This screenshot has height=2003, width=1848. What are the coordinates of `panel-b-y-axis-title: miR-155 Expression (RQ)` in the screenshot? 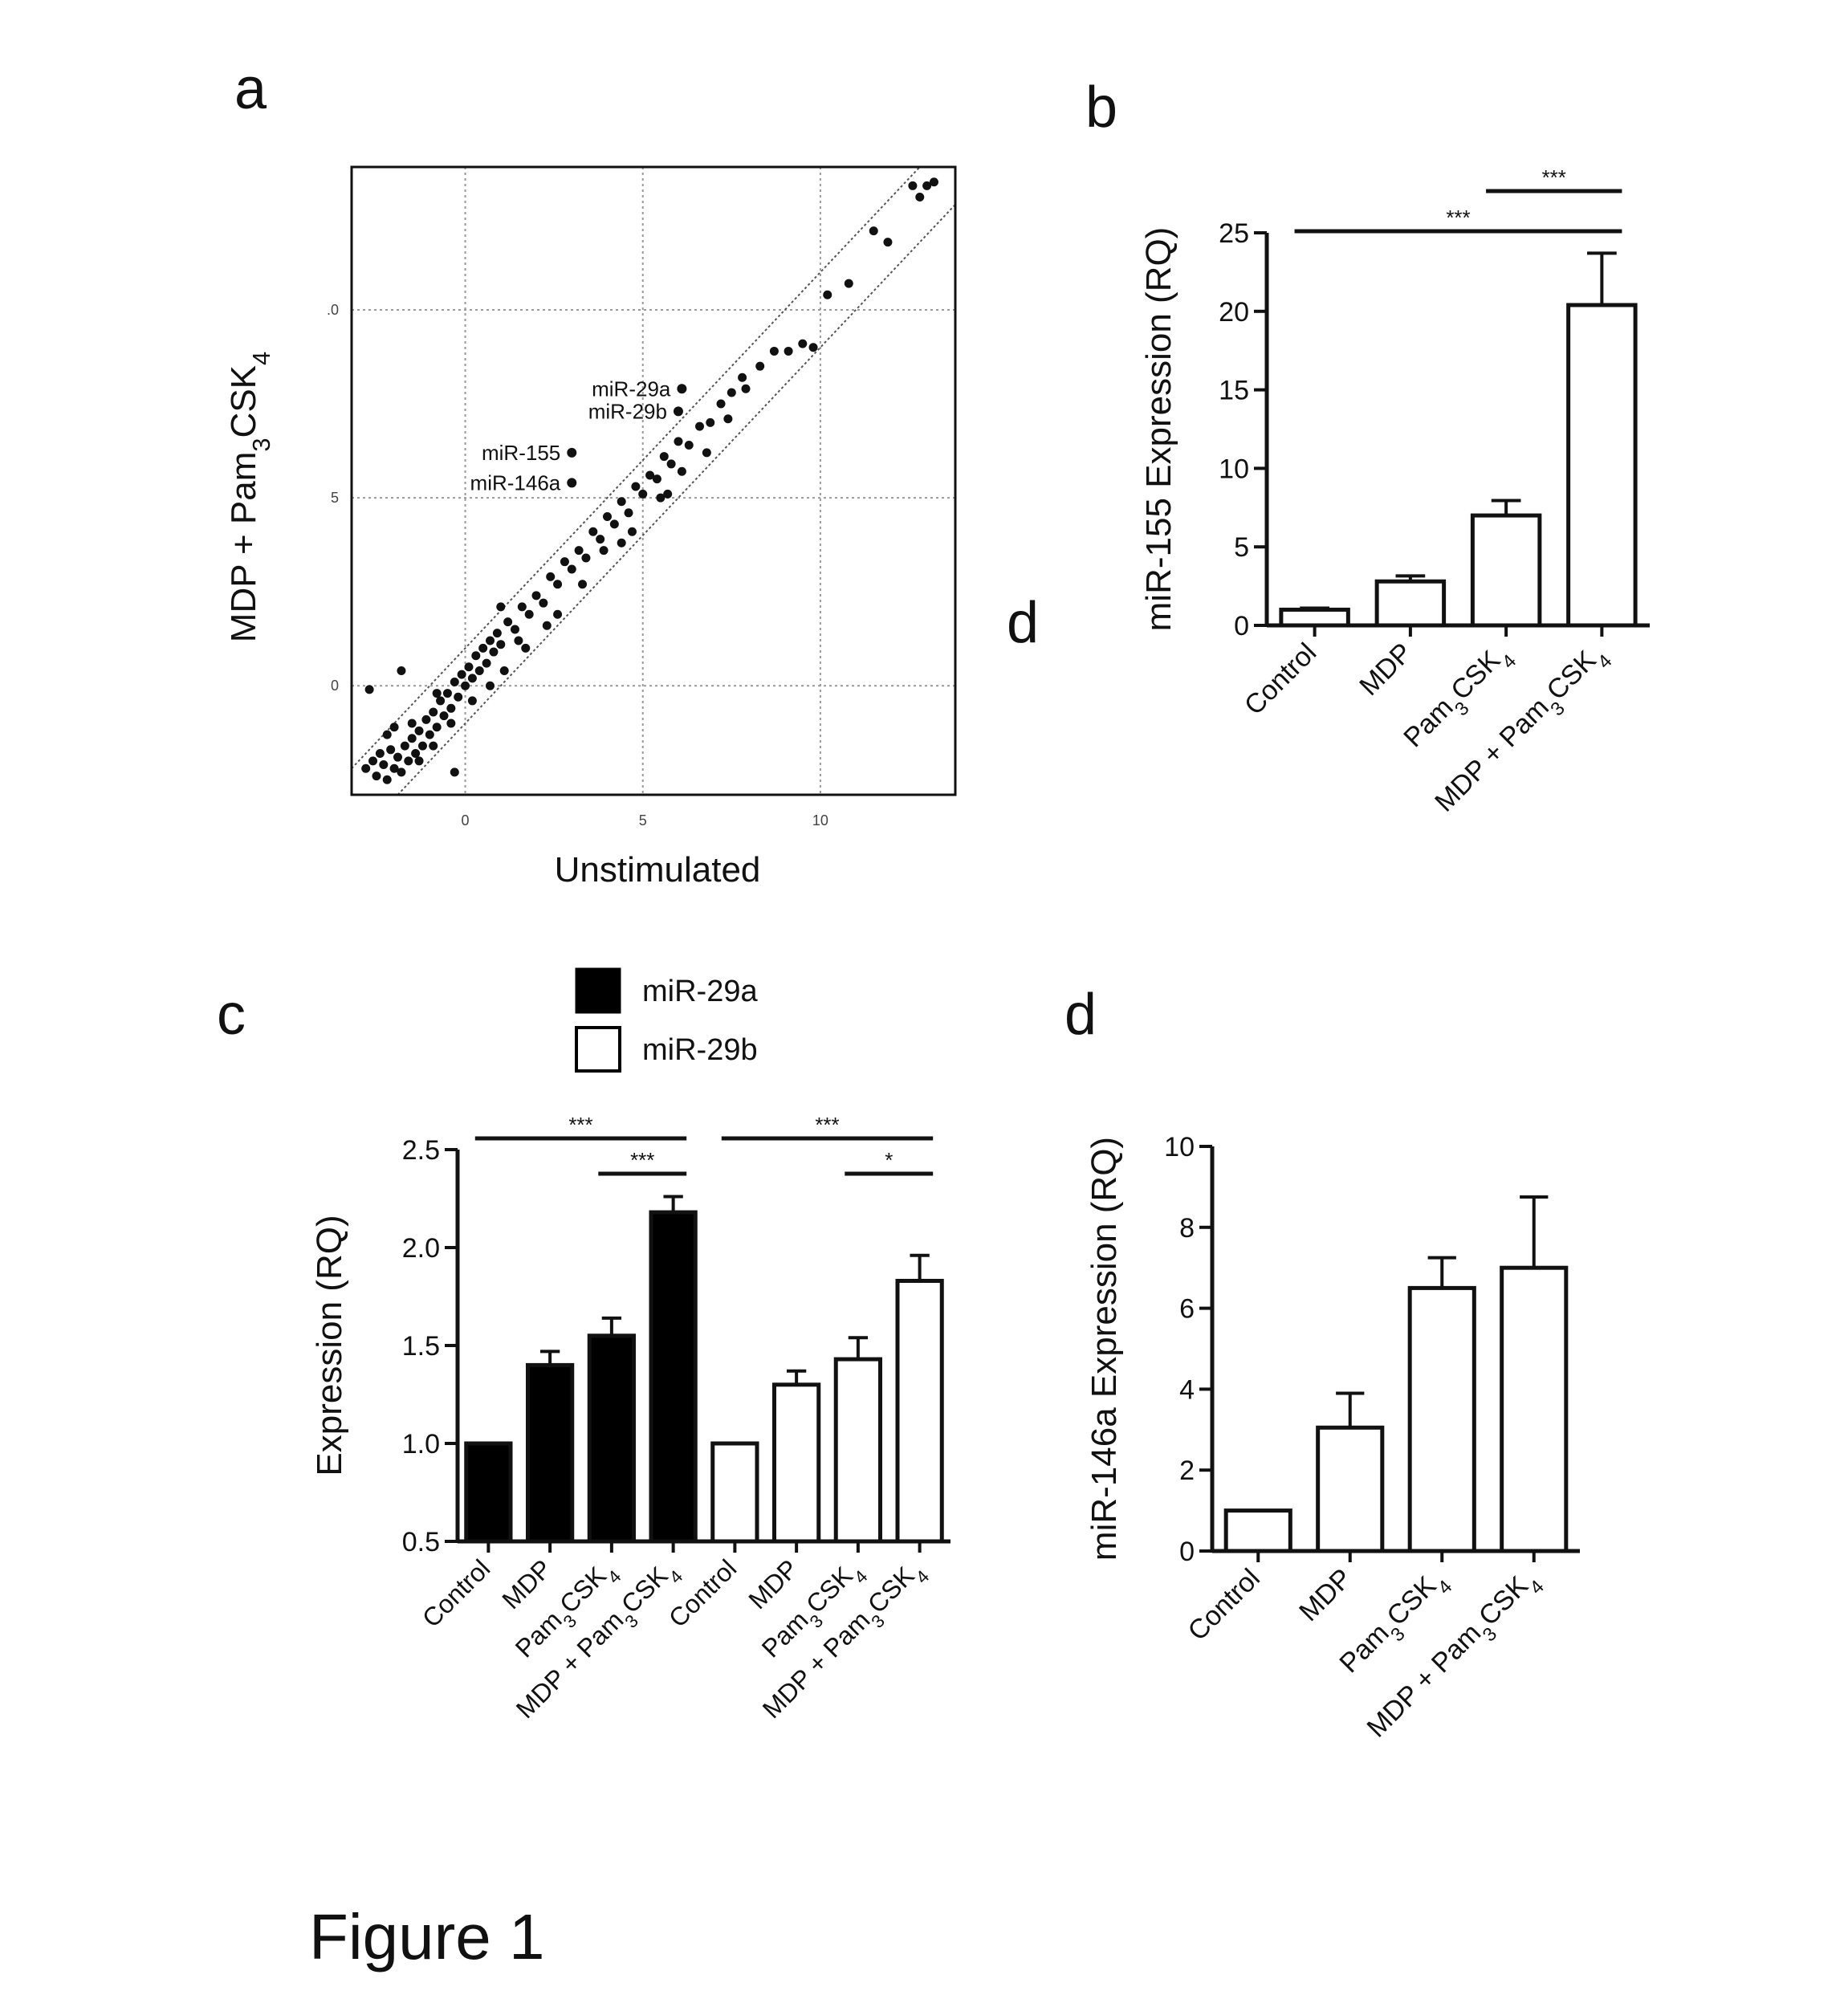 It's located at (1158, 429).